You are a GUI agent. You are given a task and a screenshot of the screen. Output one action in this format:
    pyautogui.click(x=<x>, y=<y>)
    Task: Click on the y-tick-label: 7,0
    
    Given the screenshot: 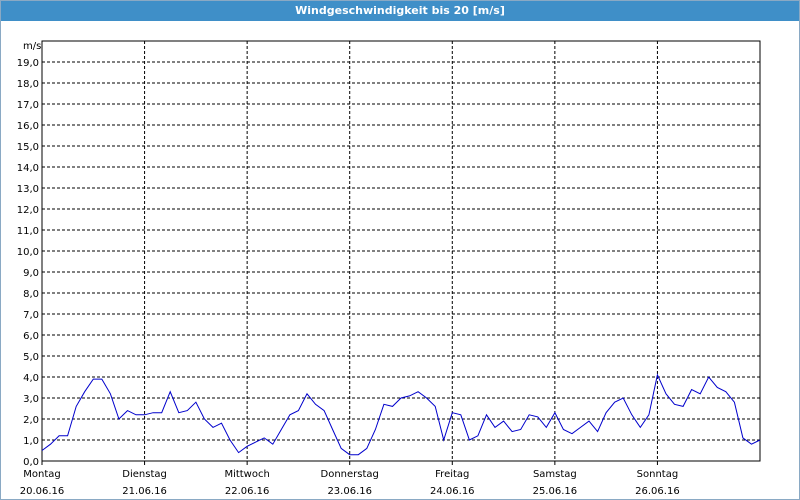 What is the action you would take?
    pyautogui.click(x=31, y=315)
    